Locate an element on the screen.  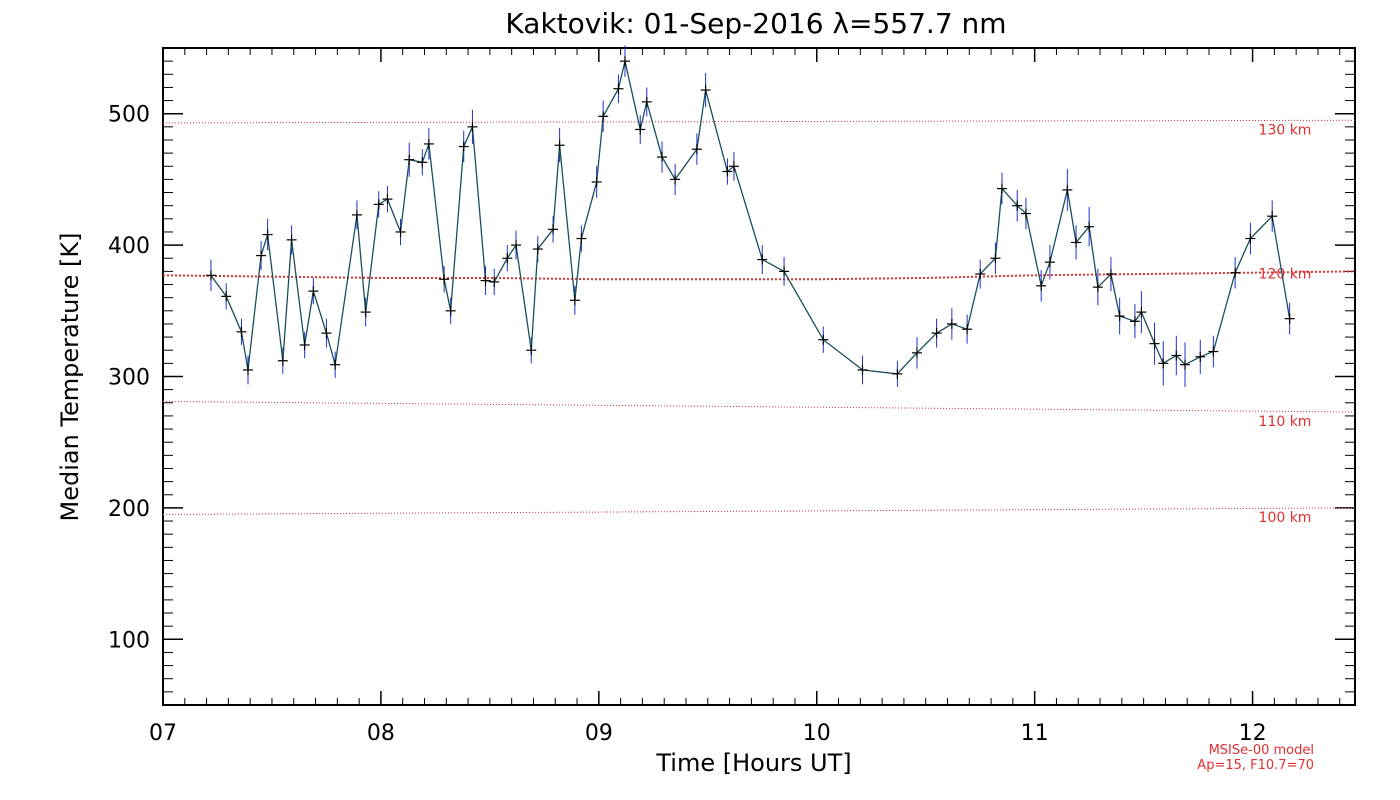
x-tick-label: 11 is located at coordinates (1035, 733).